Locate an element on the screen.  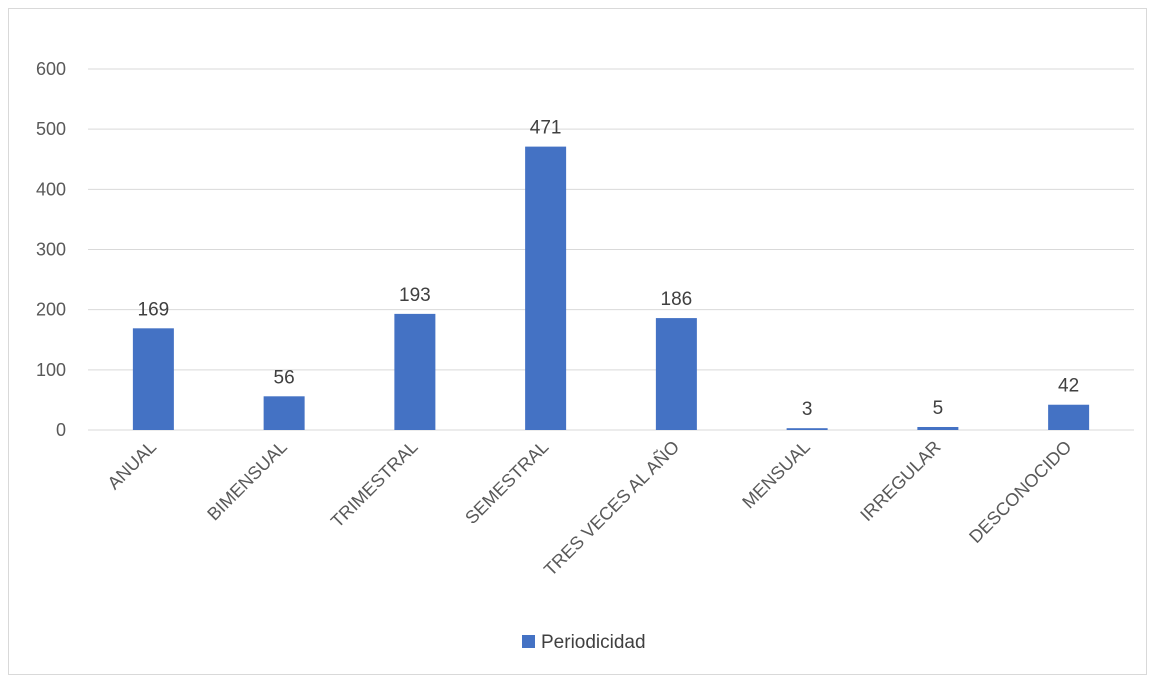
category-label: ANUAL is located at coordinates (132, 465).